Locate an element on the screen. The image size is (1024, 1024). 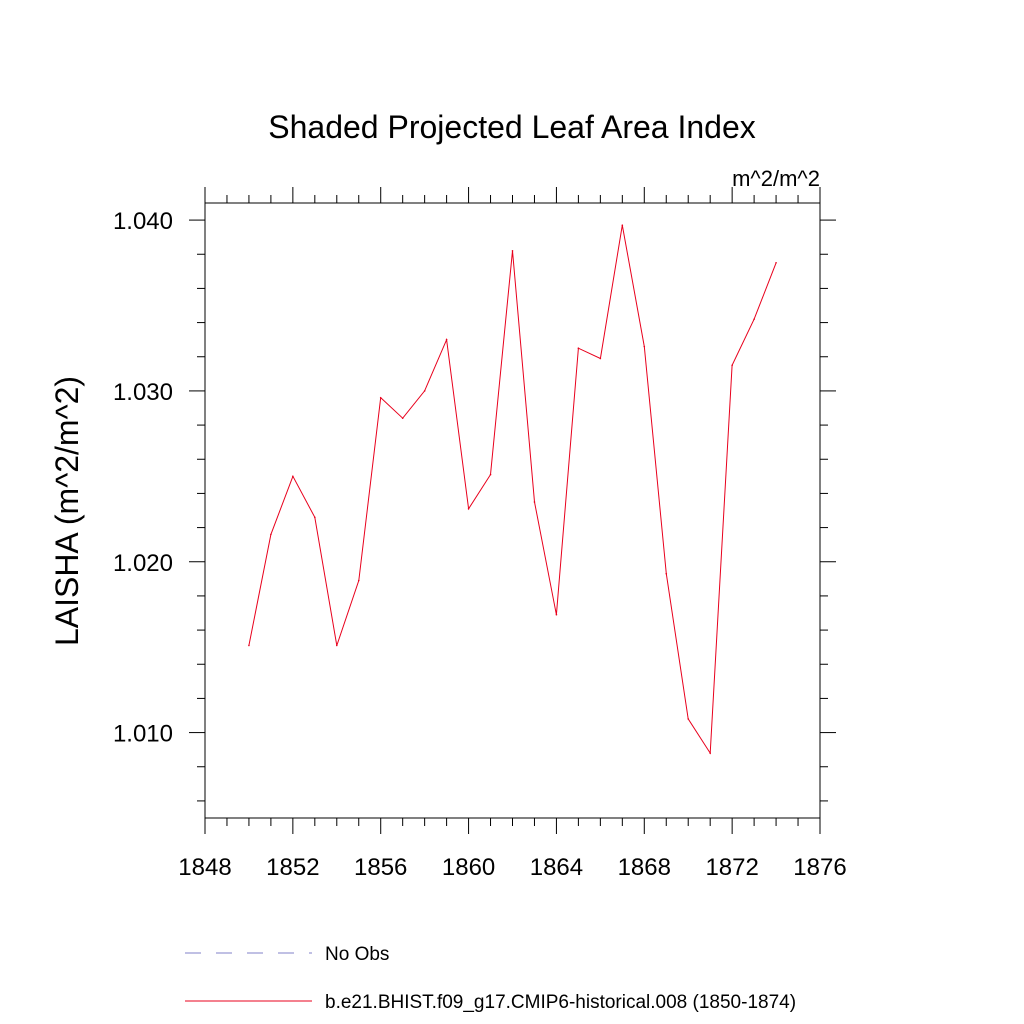
y-tick-label: 1.020 is located at coordinates (143, 563).